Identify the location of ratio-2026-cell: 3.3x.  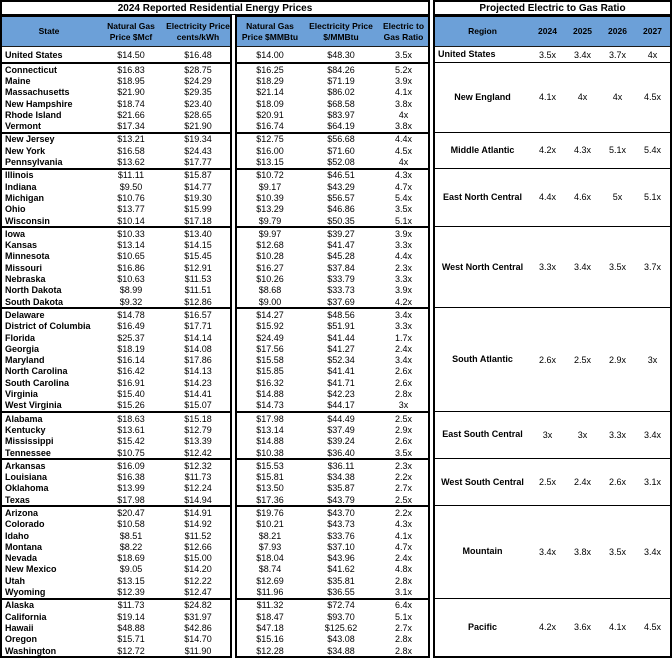
(617, 435).